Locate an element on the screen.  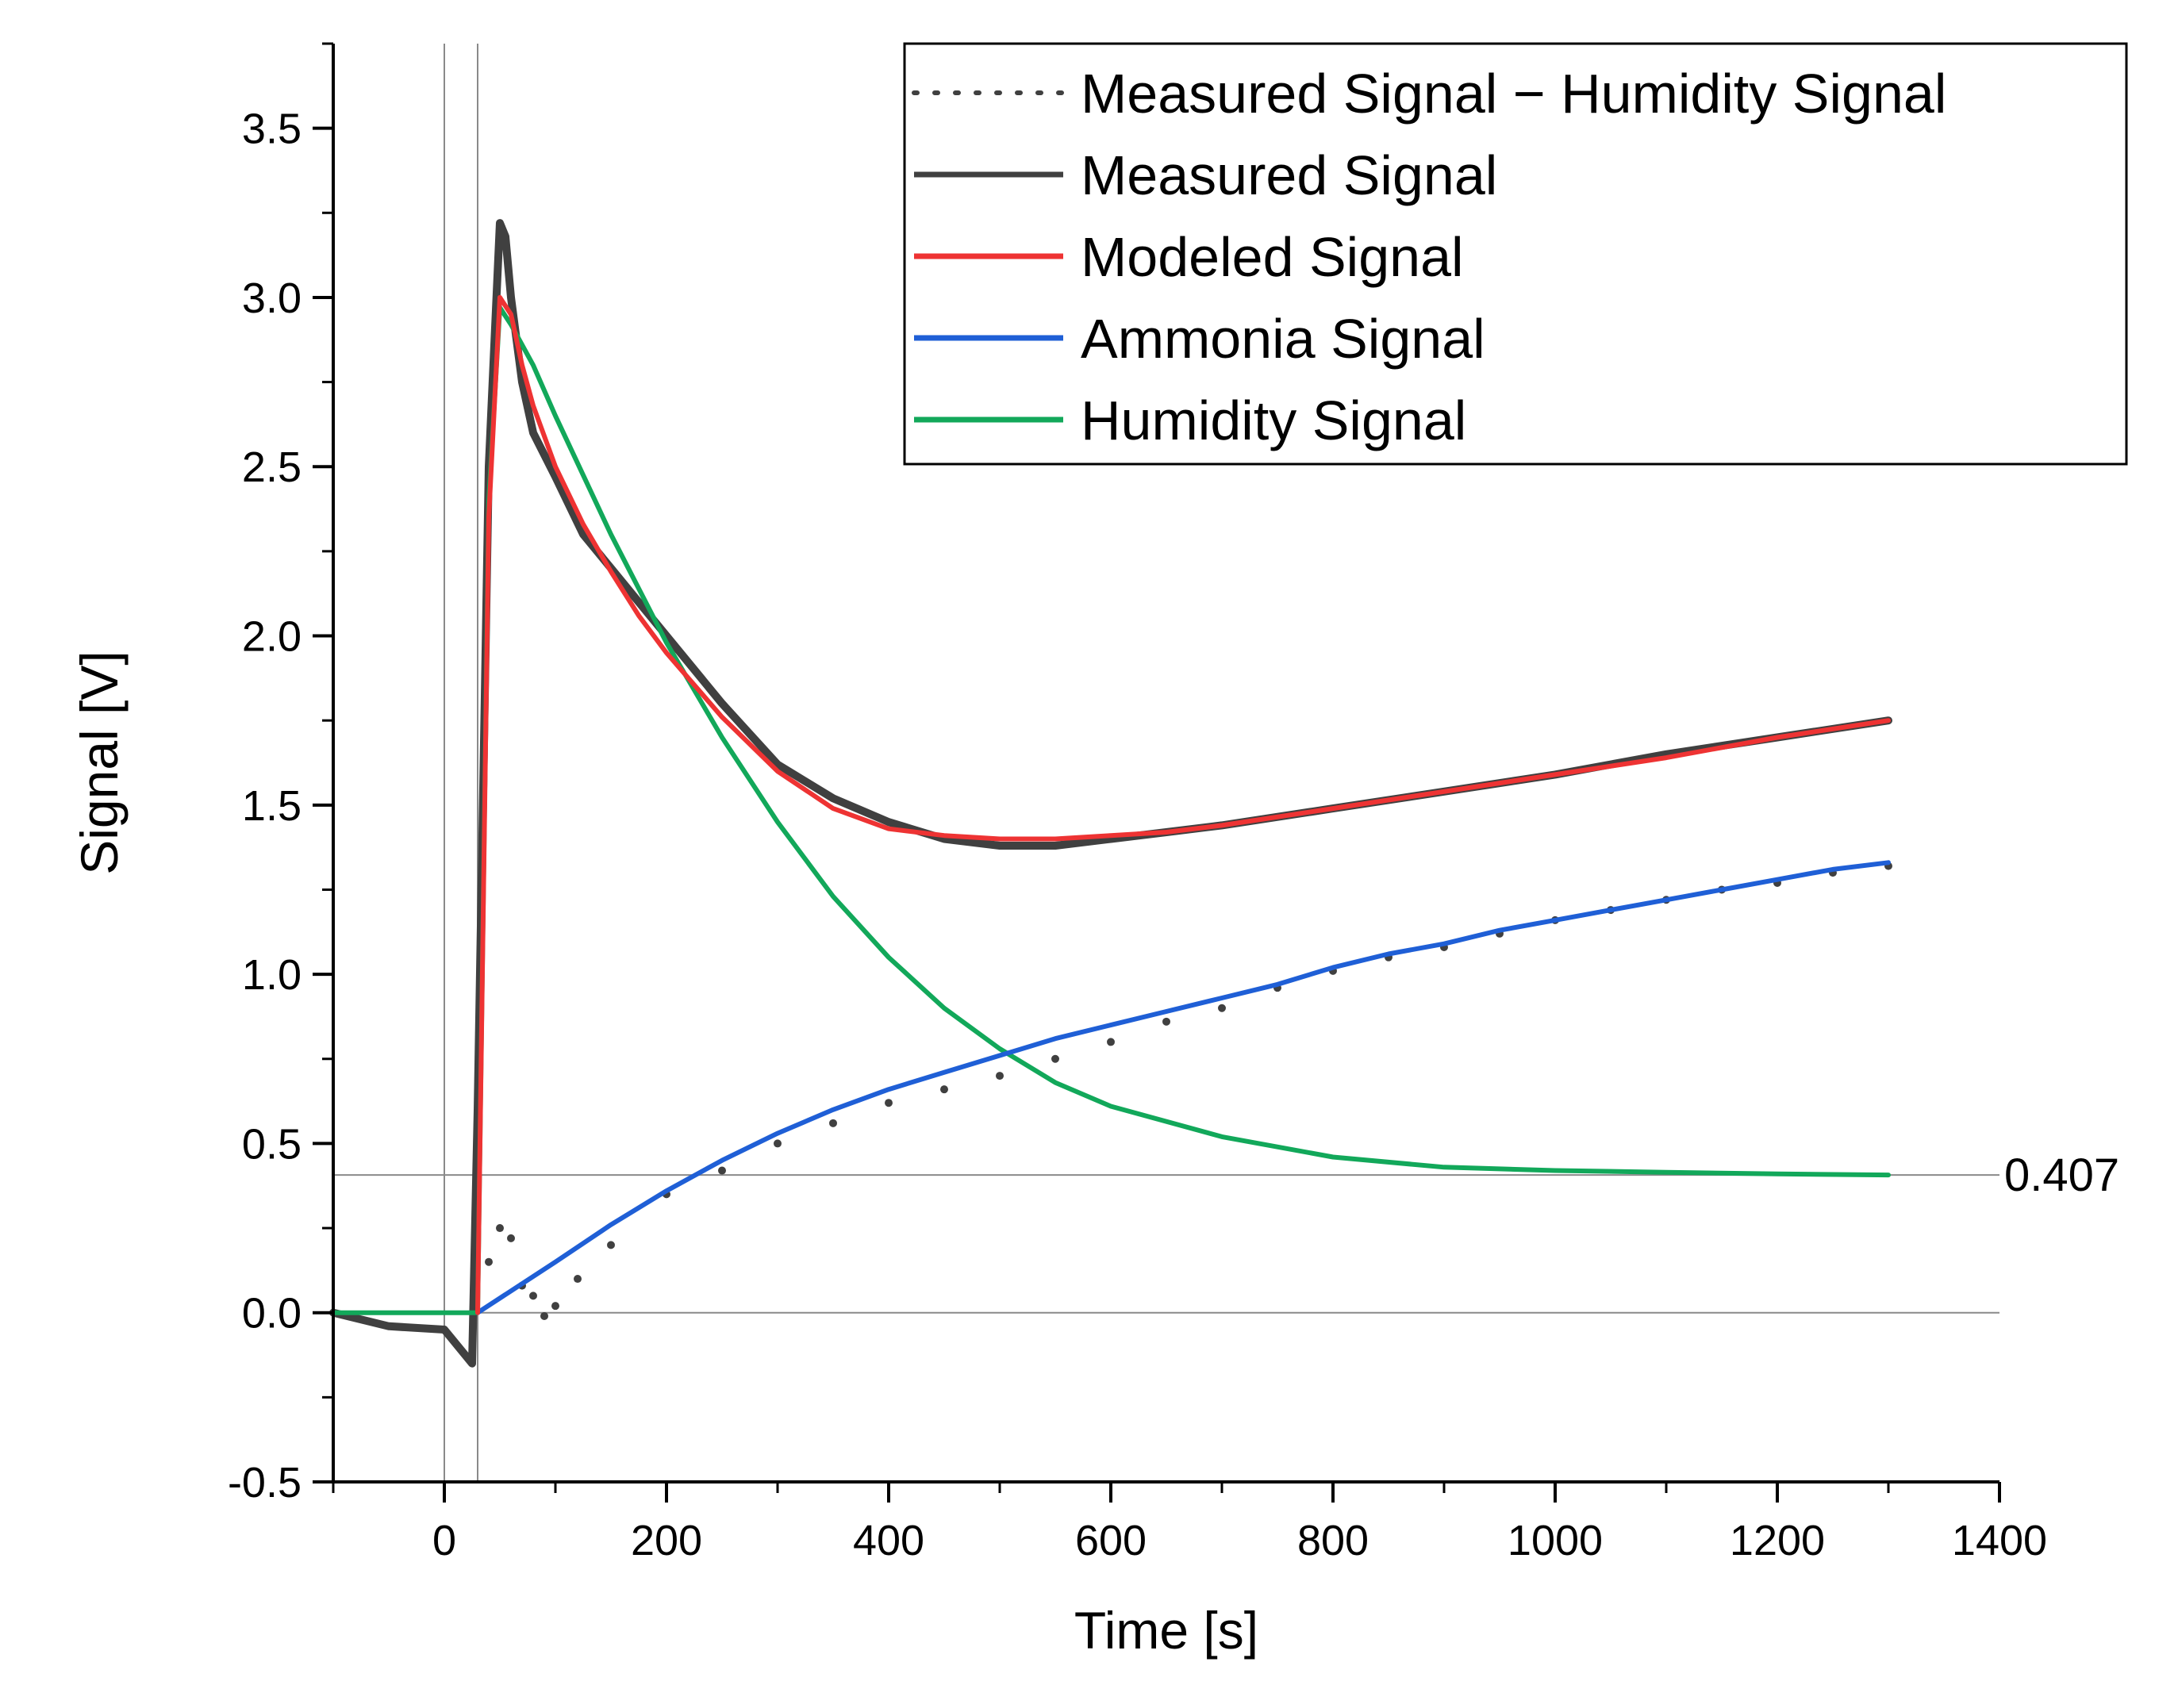
legend-label-measured-signal-humidity-signal: Measured Signal − Humidity Signal is located at coordinates (1513, 94).